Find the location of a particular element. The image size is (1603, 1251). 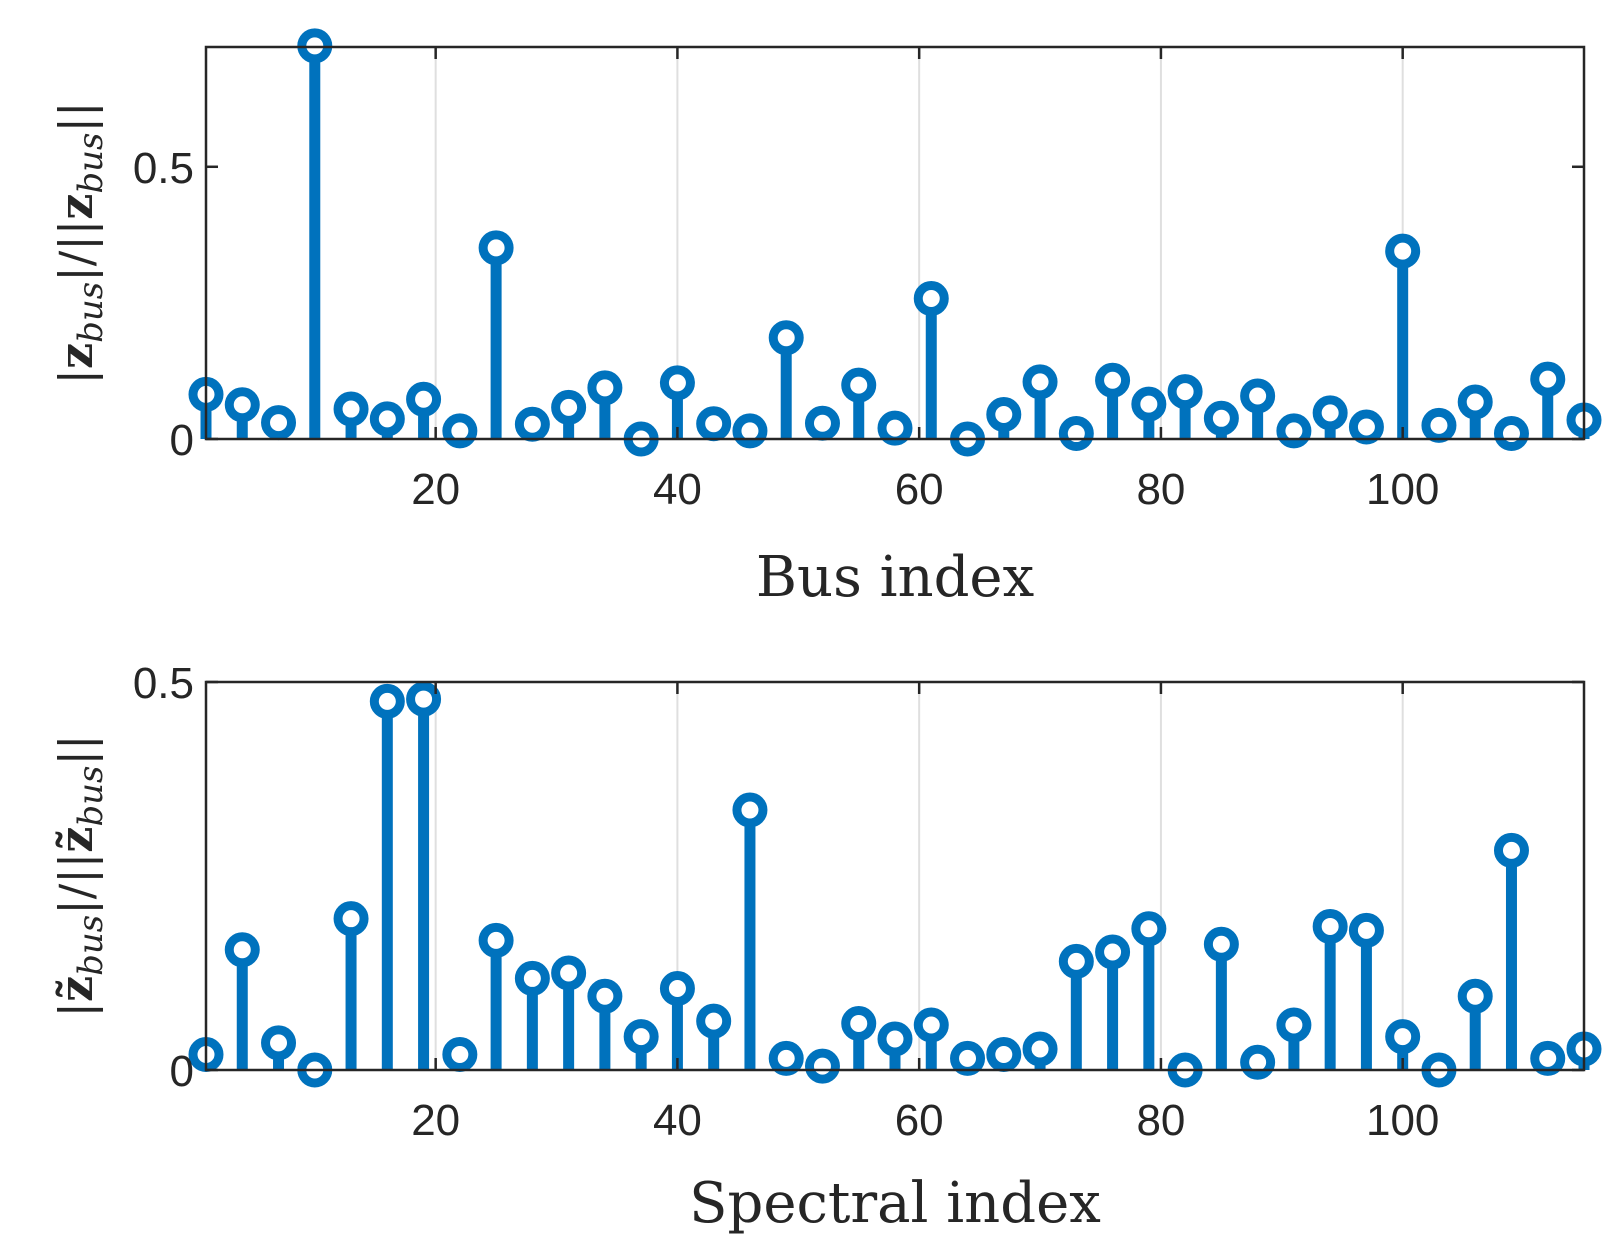

ylabel-bottom-mid: |/|| is located at coordinates (76, 884).